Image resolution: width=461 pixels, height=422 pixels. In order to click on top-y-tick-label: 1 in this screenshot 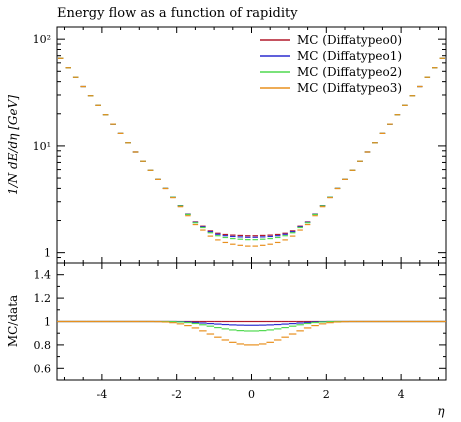, I will do `click(47, 253)`.